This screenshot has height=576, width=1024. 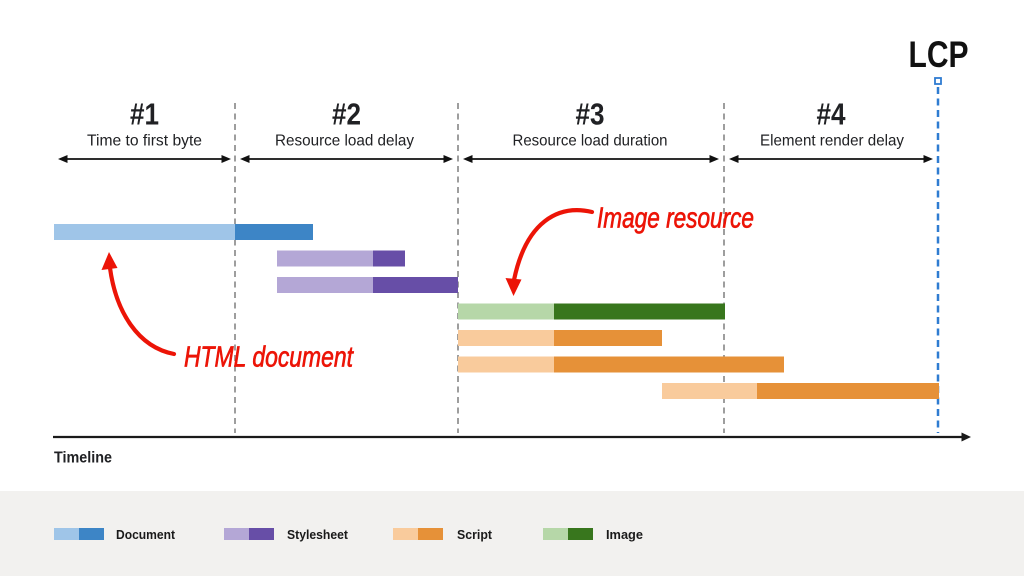 What do you see at coordinates (346, 114) in the screenshot?
I see `svg-text: #2` at bounding box center [346, 114].